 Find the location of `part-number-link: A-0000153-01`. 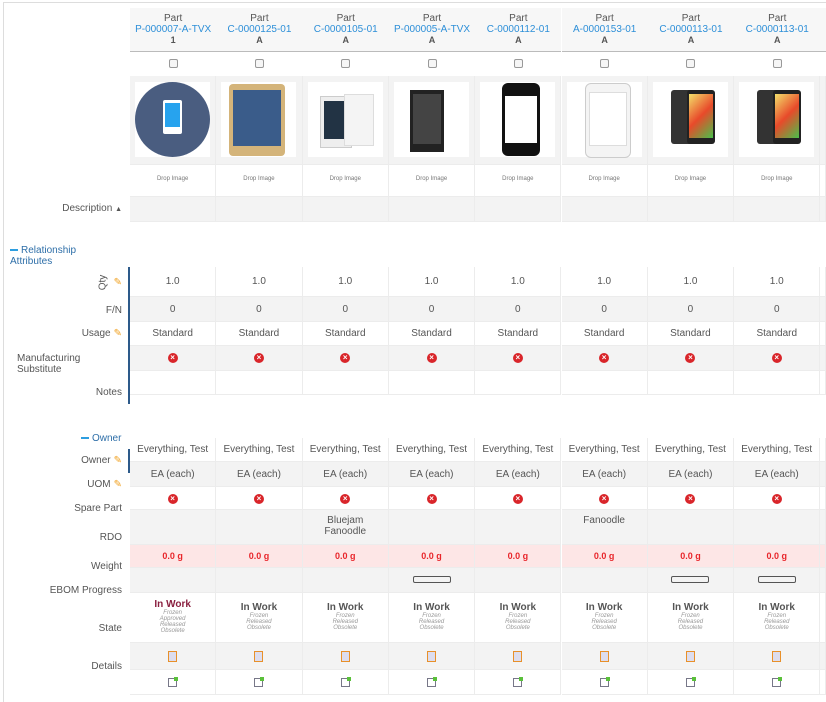

part-number-link: A-0000153-01 is located at coordinates (604, 29).